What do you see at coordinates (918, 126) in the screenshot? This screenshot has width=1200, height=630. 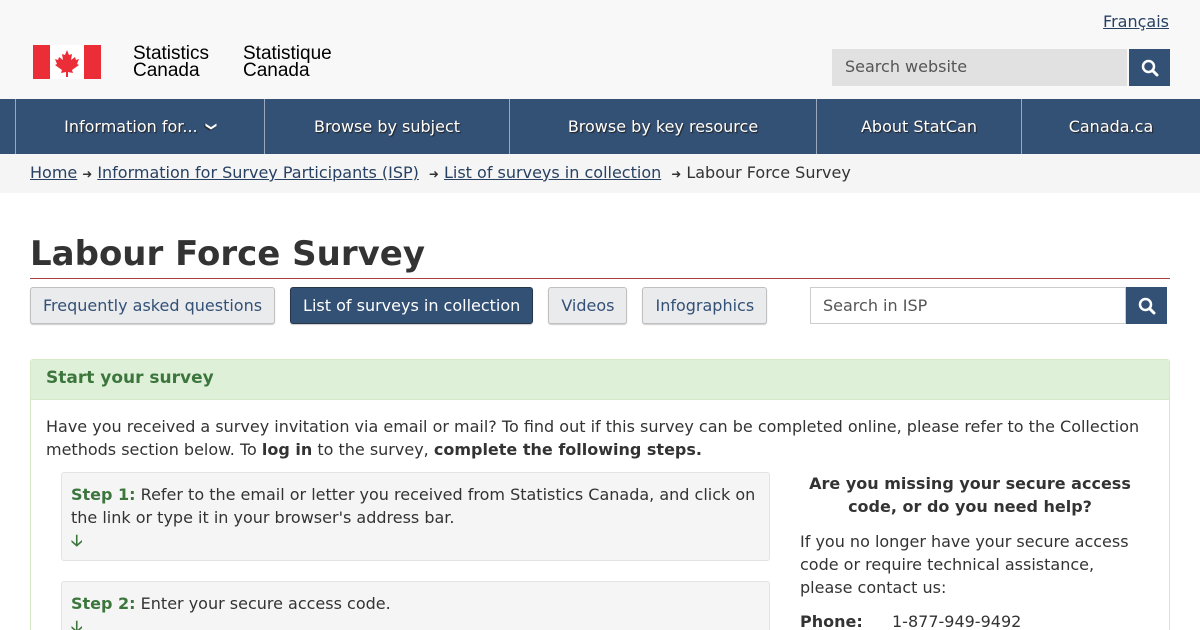 I see `nav-about-statcan: About StatCan` at bounding box center [918, 126].